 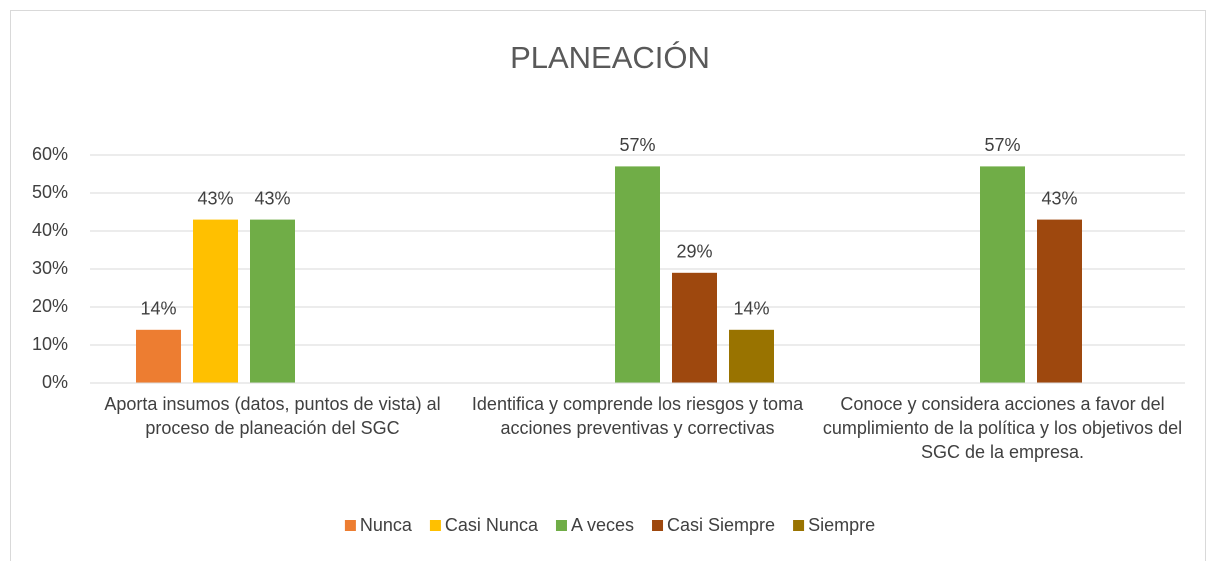 What do you see at coordinates (50, 230) in the screenshot?
I see `y-tick-label: 40%` at bounding box center [50, 230].